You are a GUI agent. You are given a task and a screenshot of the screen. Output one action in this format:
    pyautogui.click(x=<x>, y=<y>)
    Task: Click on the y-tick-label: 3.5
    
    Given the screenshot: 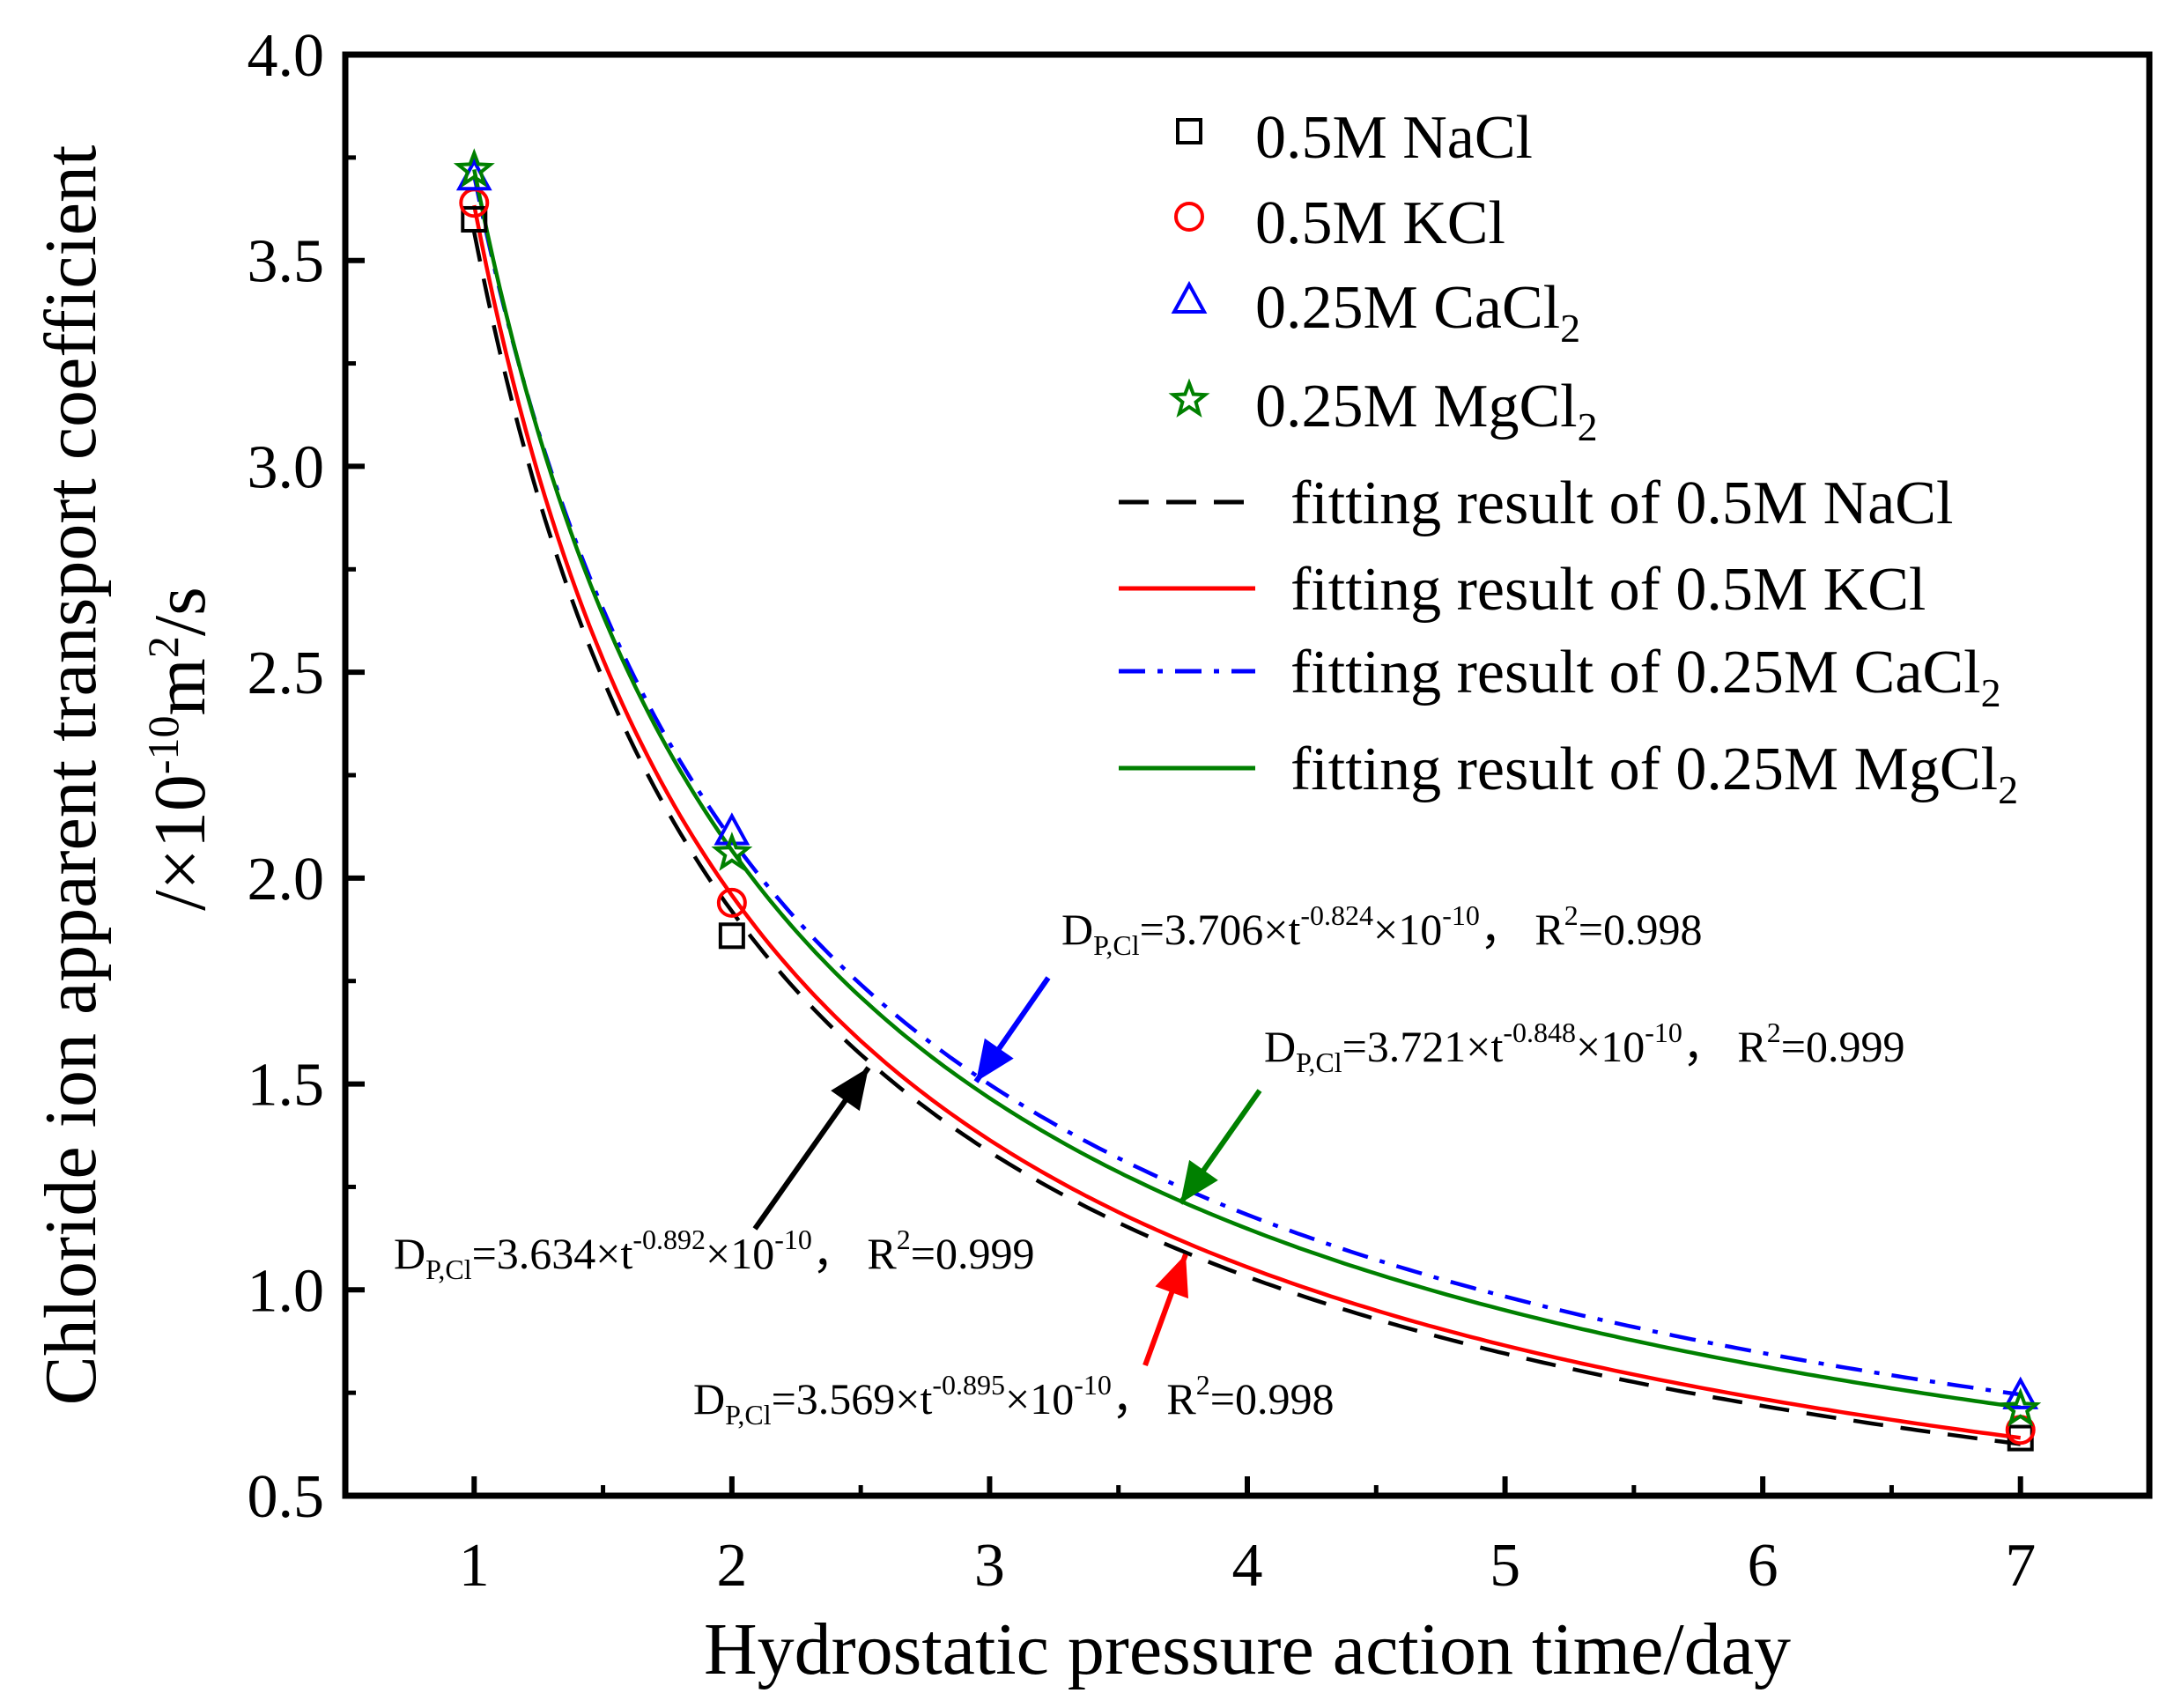 What is the action you would take?
    pyautogui.click(x=286, y=262)
    